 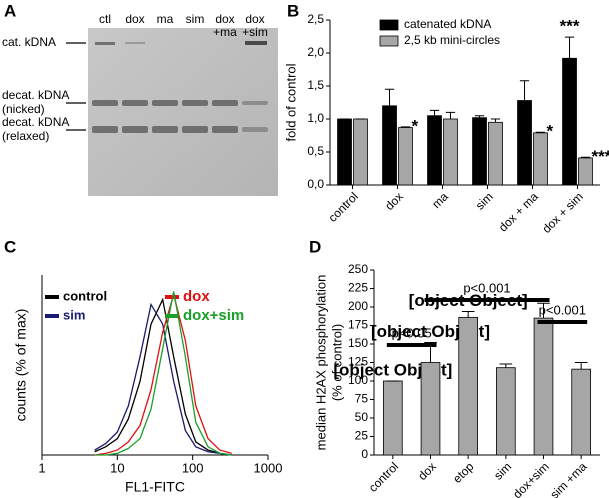 What do you see at coordinates (342, 206) in the screenshot?
I see `x-tick-label: control` at bounding box center [342, 206].